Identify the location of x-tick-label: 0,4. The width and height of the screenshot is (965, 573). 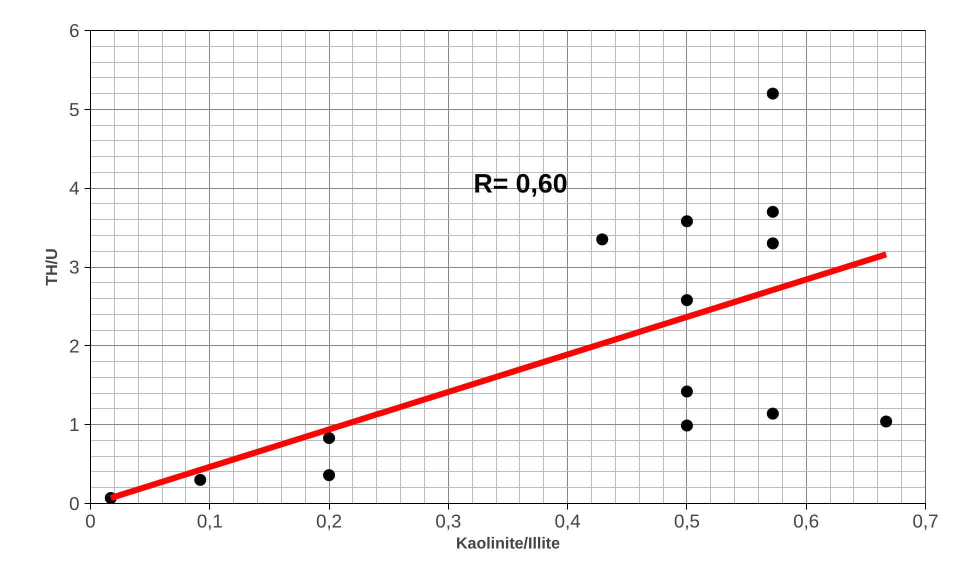
(567, 521).